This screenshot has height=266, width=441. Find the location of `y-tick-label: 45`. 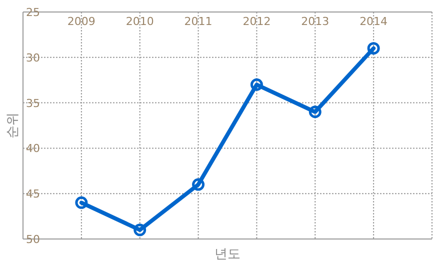

y-tick-label: 45 is located at coordinates (33, 194).